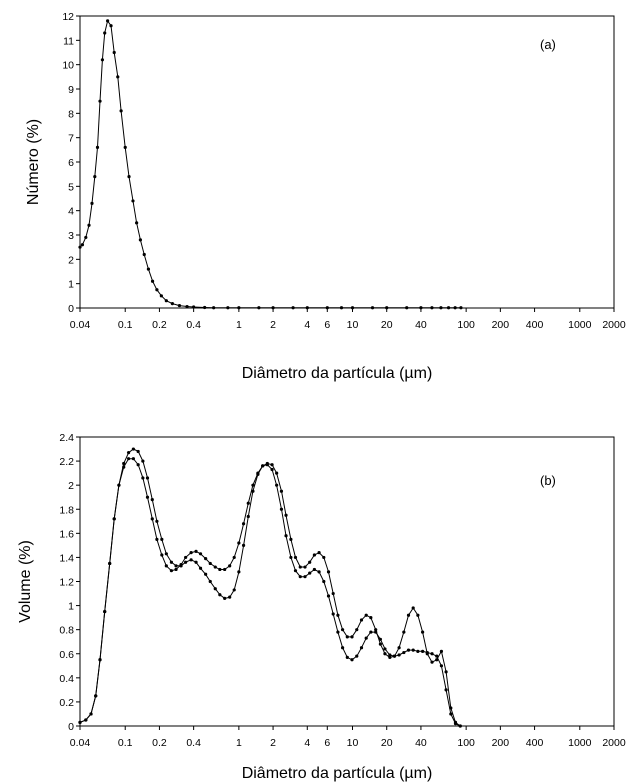  I want to click on y-tick-label: 4, so click(71, 212).